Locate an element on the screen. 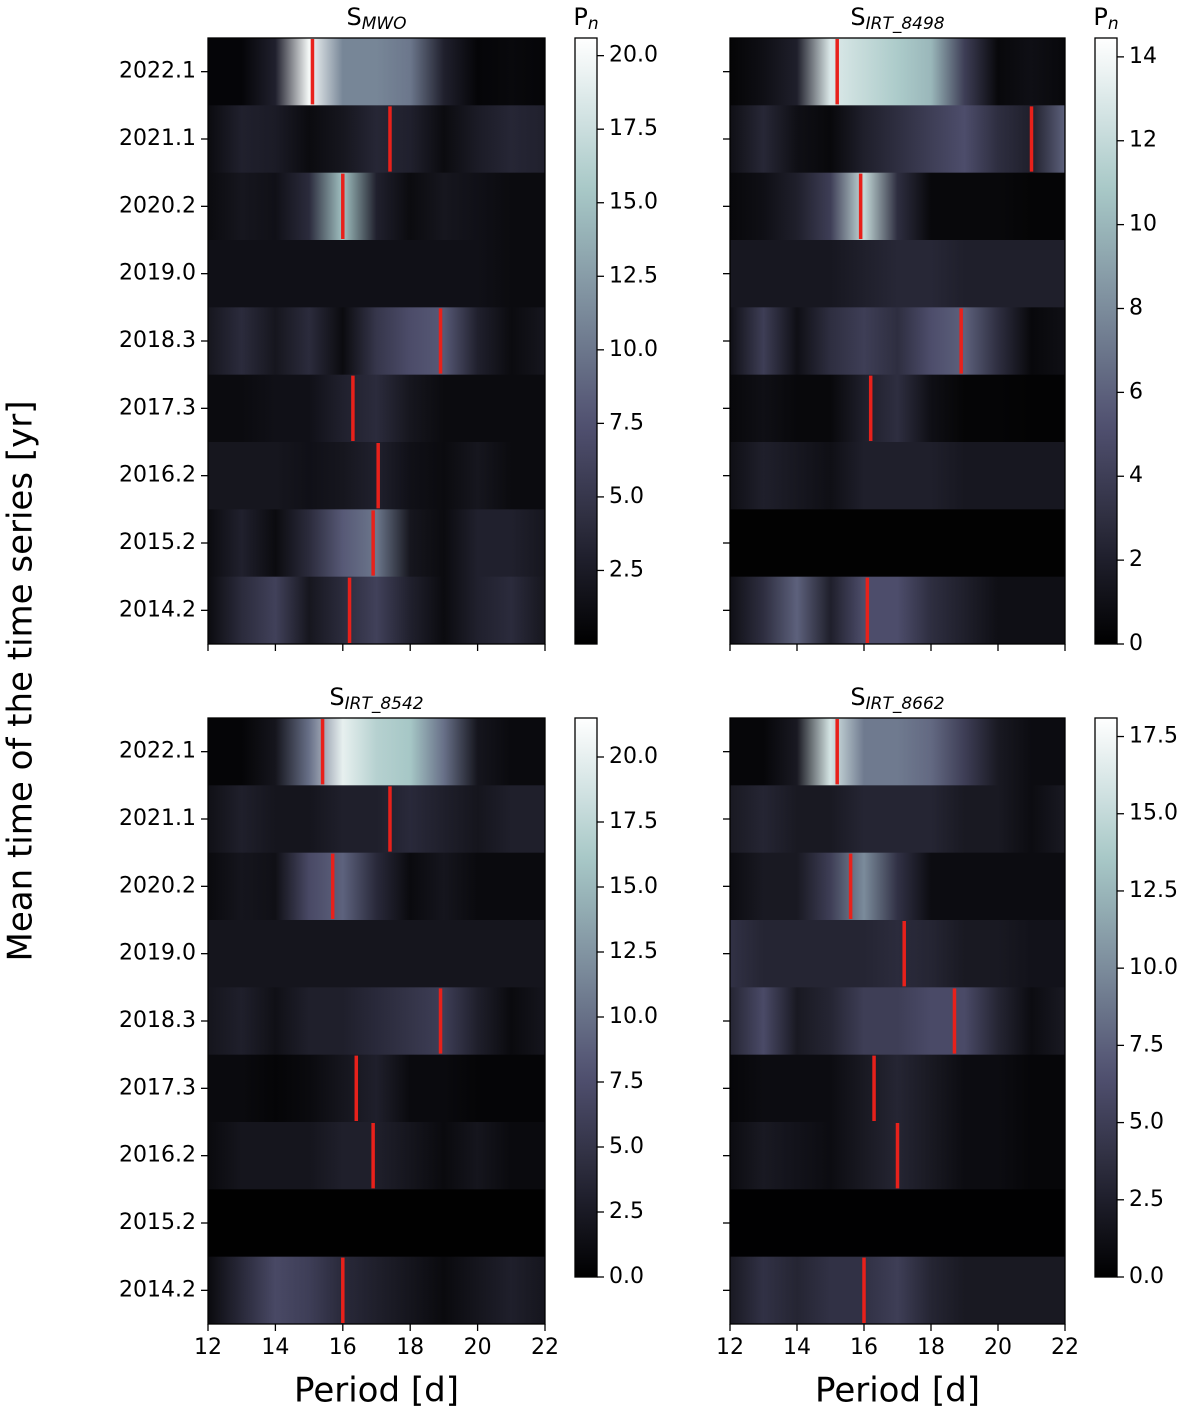 This screenshot has width=1200, height=1414. colorbar-tick-label: 6 is located at coordinates (1136, 391).